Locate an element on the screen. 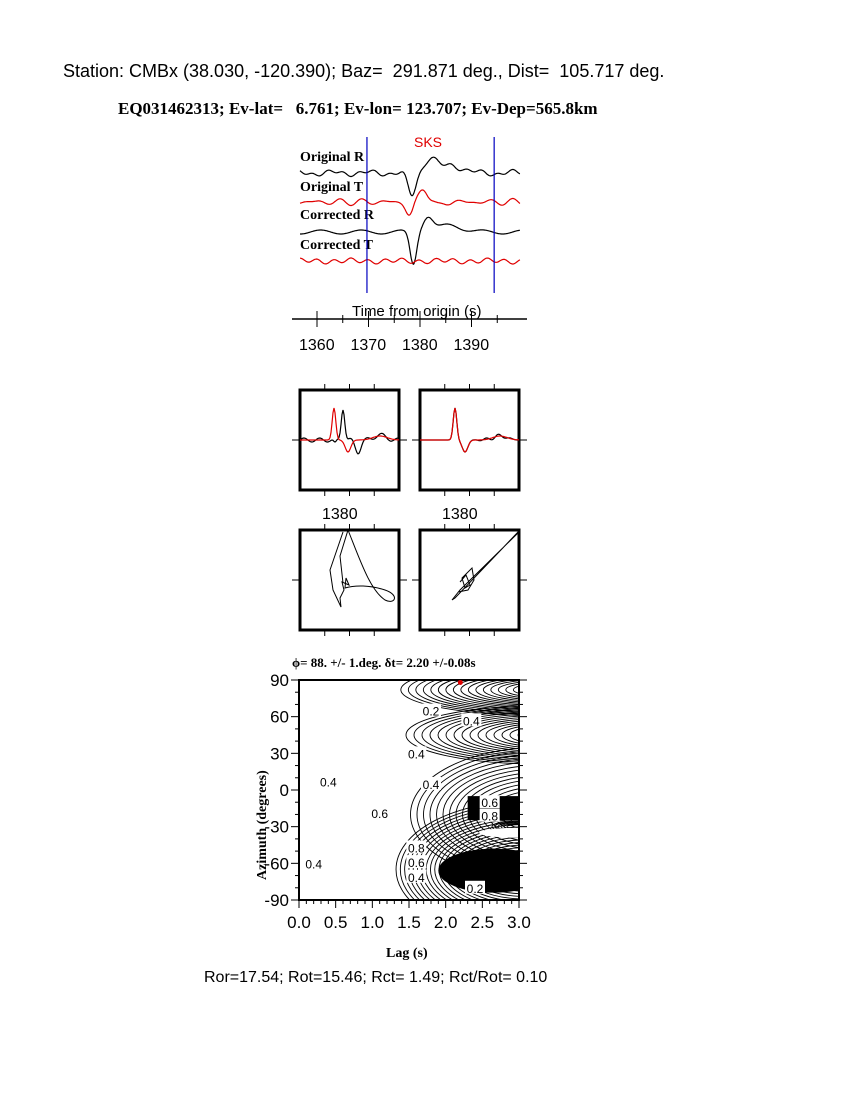  time-axis-label: Time from origin (s) is located at coordinates (416, 311).